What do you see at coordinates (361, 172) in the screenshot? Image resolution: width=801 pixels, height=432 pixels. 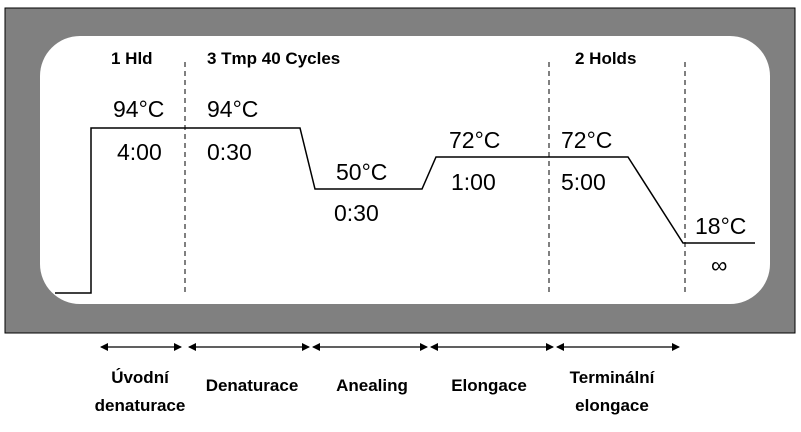 I see `step-3-temp: 50°C` at bounding box center [361, 172].